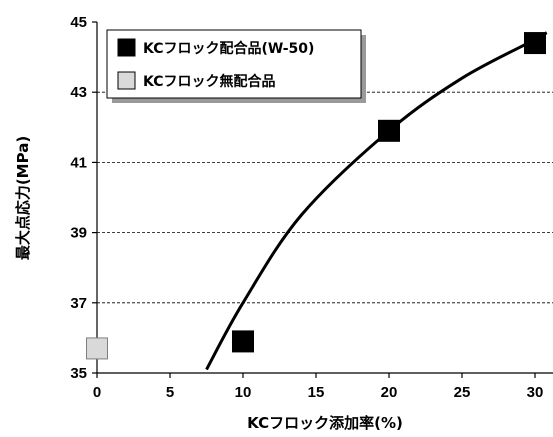 The height and width of the screenshot is (437, 553). What do you see at coordinates (228, 48) in the screenshot?
I see `legend-label-with-kc: KCフロック配合品(W-50)` at bounding box center [228, 48].